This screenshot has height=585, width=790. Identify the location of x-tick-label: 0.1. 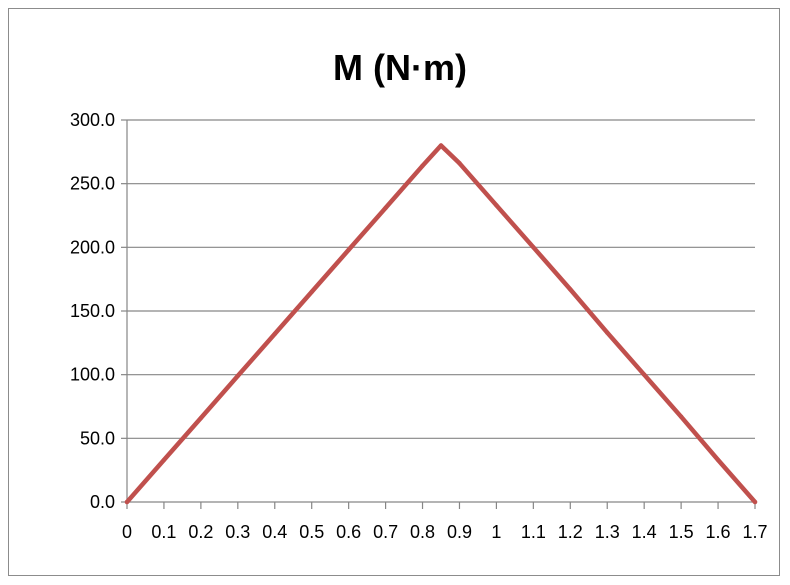
(163, 532).